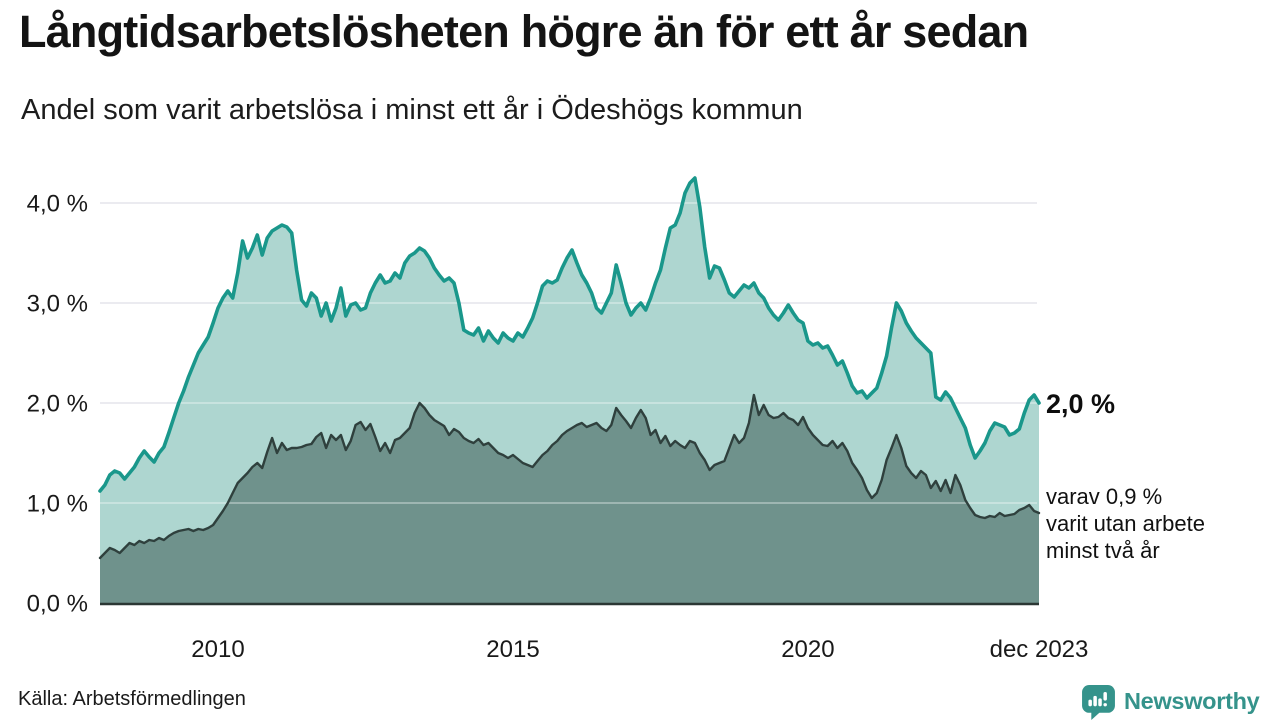  Describe the element at coordinates (132, 699) in the screenshot. I see `source-label: Källa: Arbetsförmedlingen` at that location.